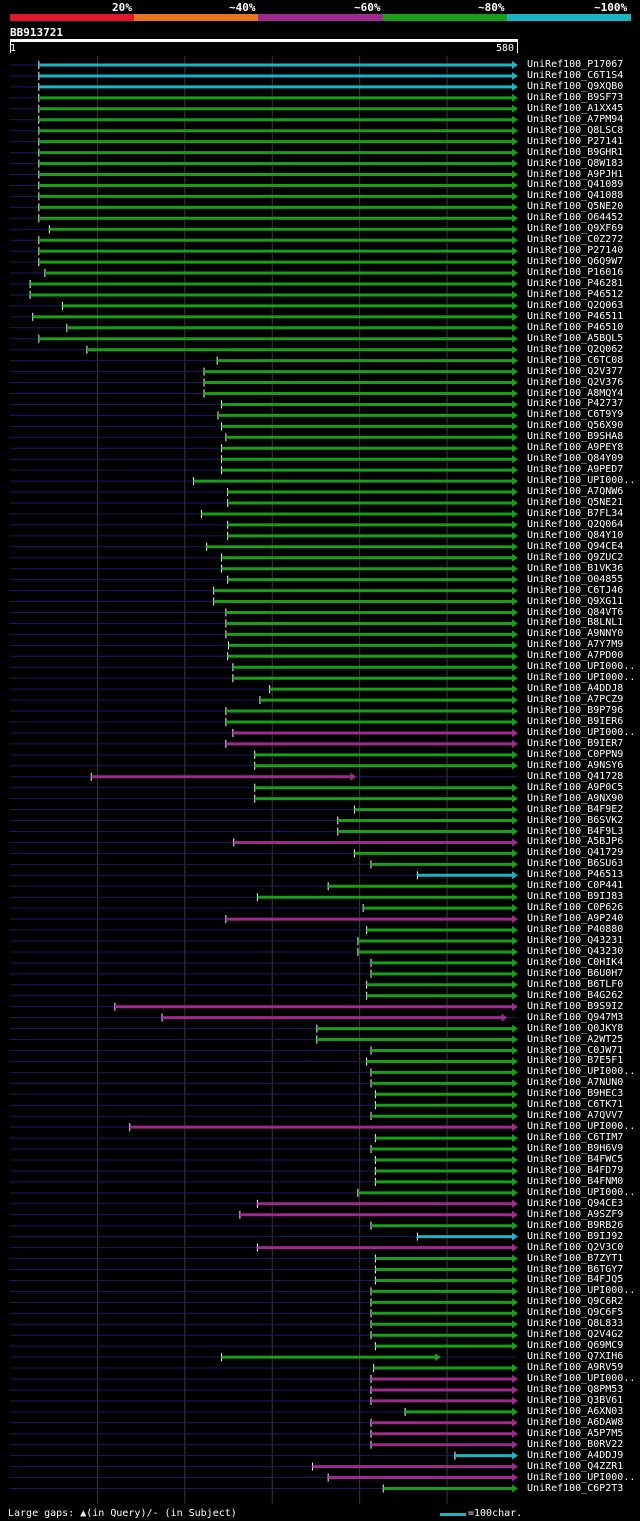 The width and height of the screenshot is (640, 1521). Describe the element at coordinates (575, 229) in the screenshot. I see `hit-label: UniRef100_Q9XF69` at that location.